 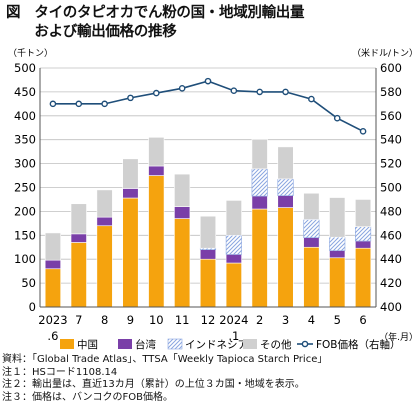 I want to click on y-left-tick-label: 200, so click(x=25, y=211).